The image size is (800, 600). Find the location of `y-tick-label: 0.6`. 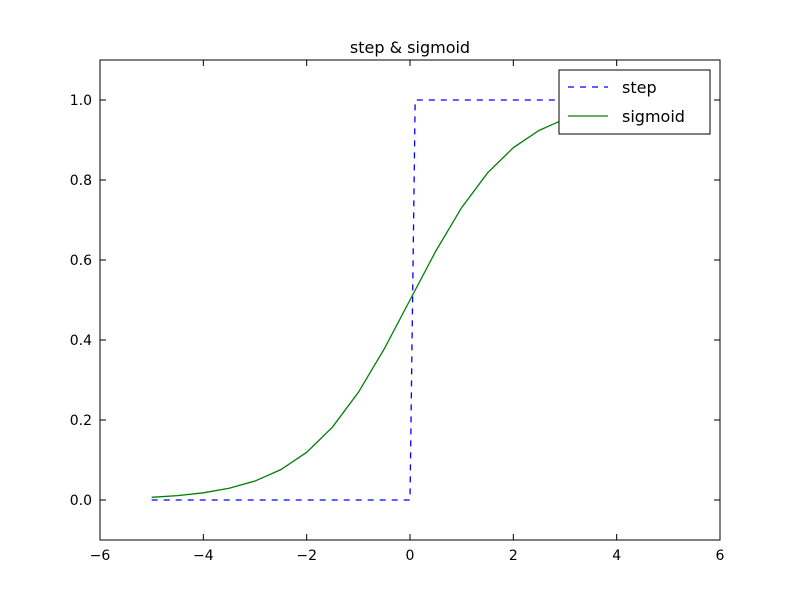

y-tick-label: 0.6 is located at coordinates (81, 261).